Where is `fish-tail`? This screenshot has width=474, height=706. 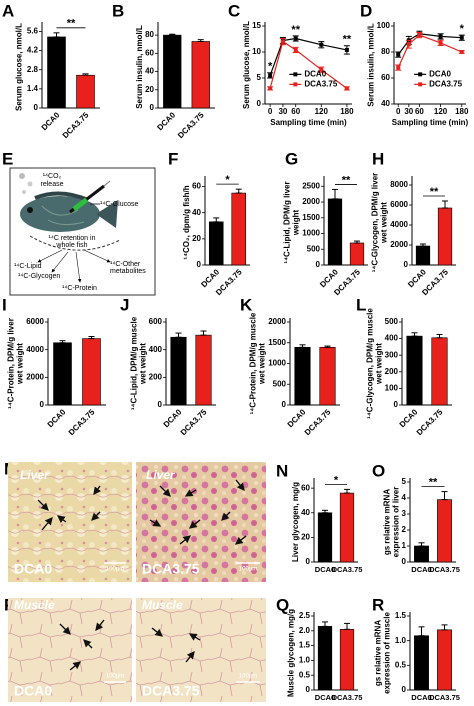
fish-tail is located at coordinates (107, 214).